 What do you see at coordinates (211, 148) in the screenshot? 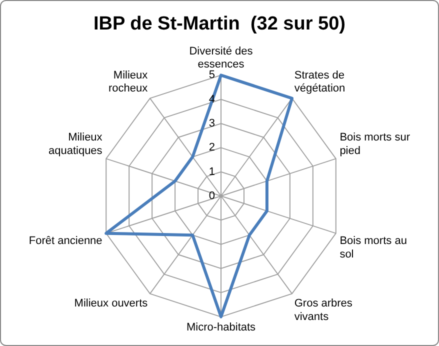
I see `y-tick-label: 2` at bounding box center [211, 148].